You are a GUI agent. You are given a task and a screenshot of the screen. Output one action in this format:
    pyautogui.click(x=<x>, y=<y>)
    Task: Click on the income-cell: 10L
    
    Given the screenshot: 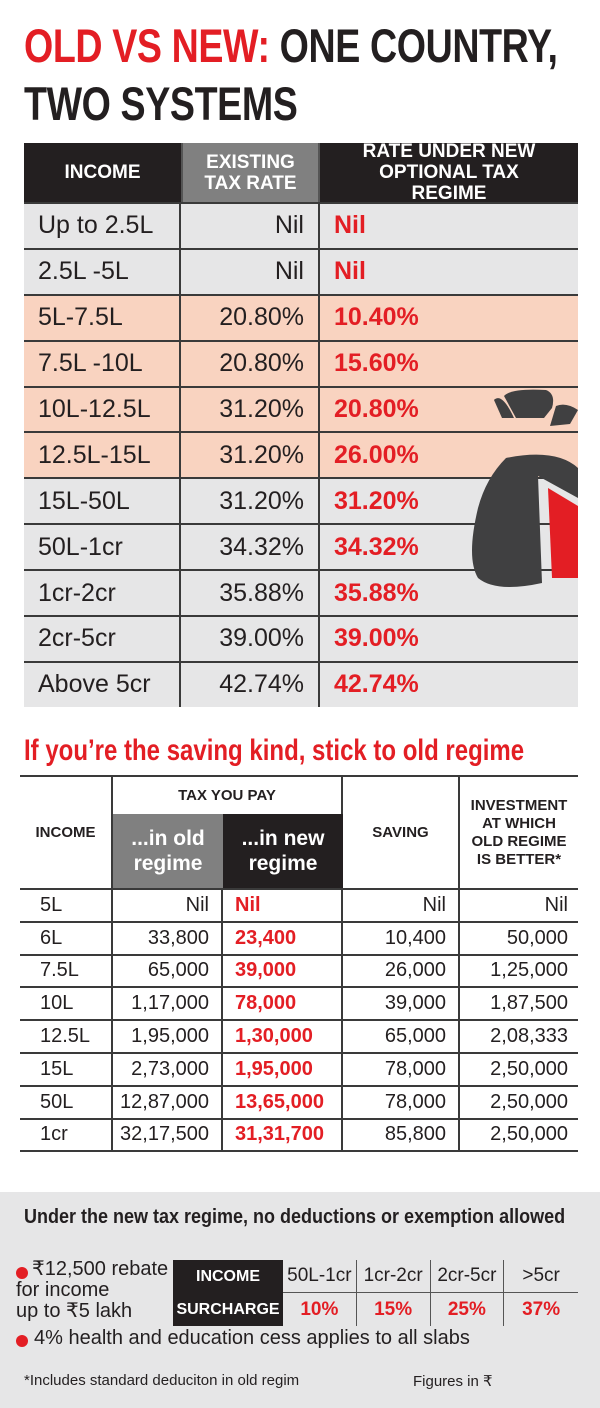 What is the action you would take?
    pyautogui.click(x=66, y=1004)
    